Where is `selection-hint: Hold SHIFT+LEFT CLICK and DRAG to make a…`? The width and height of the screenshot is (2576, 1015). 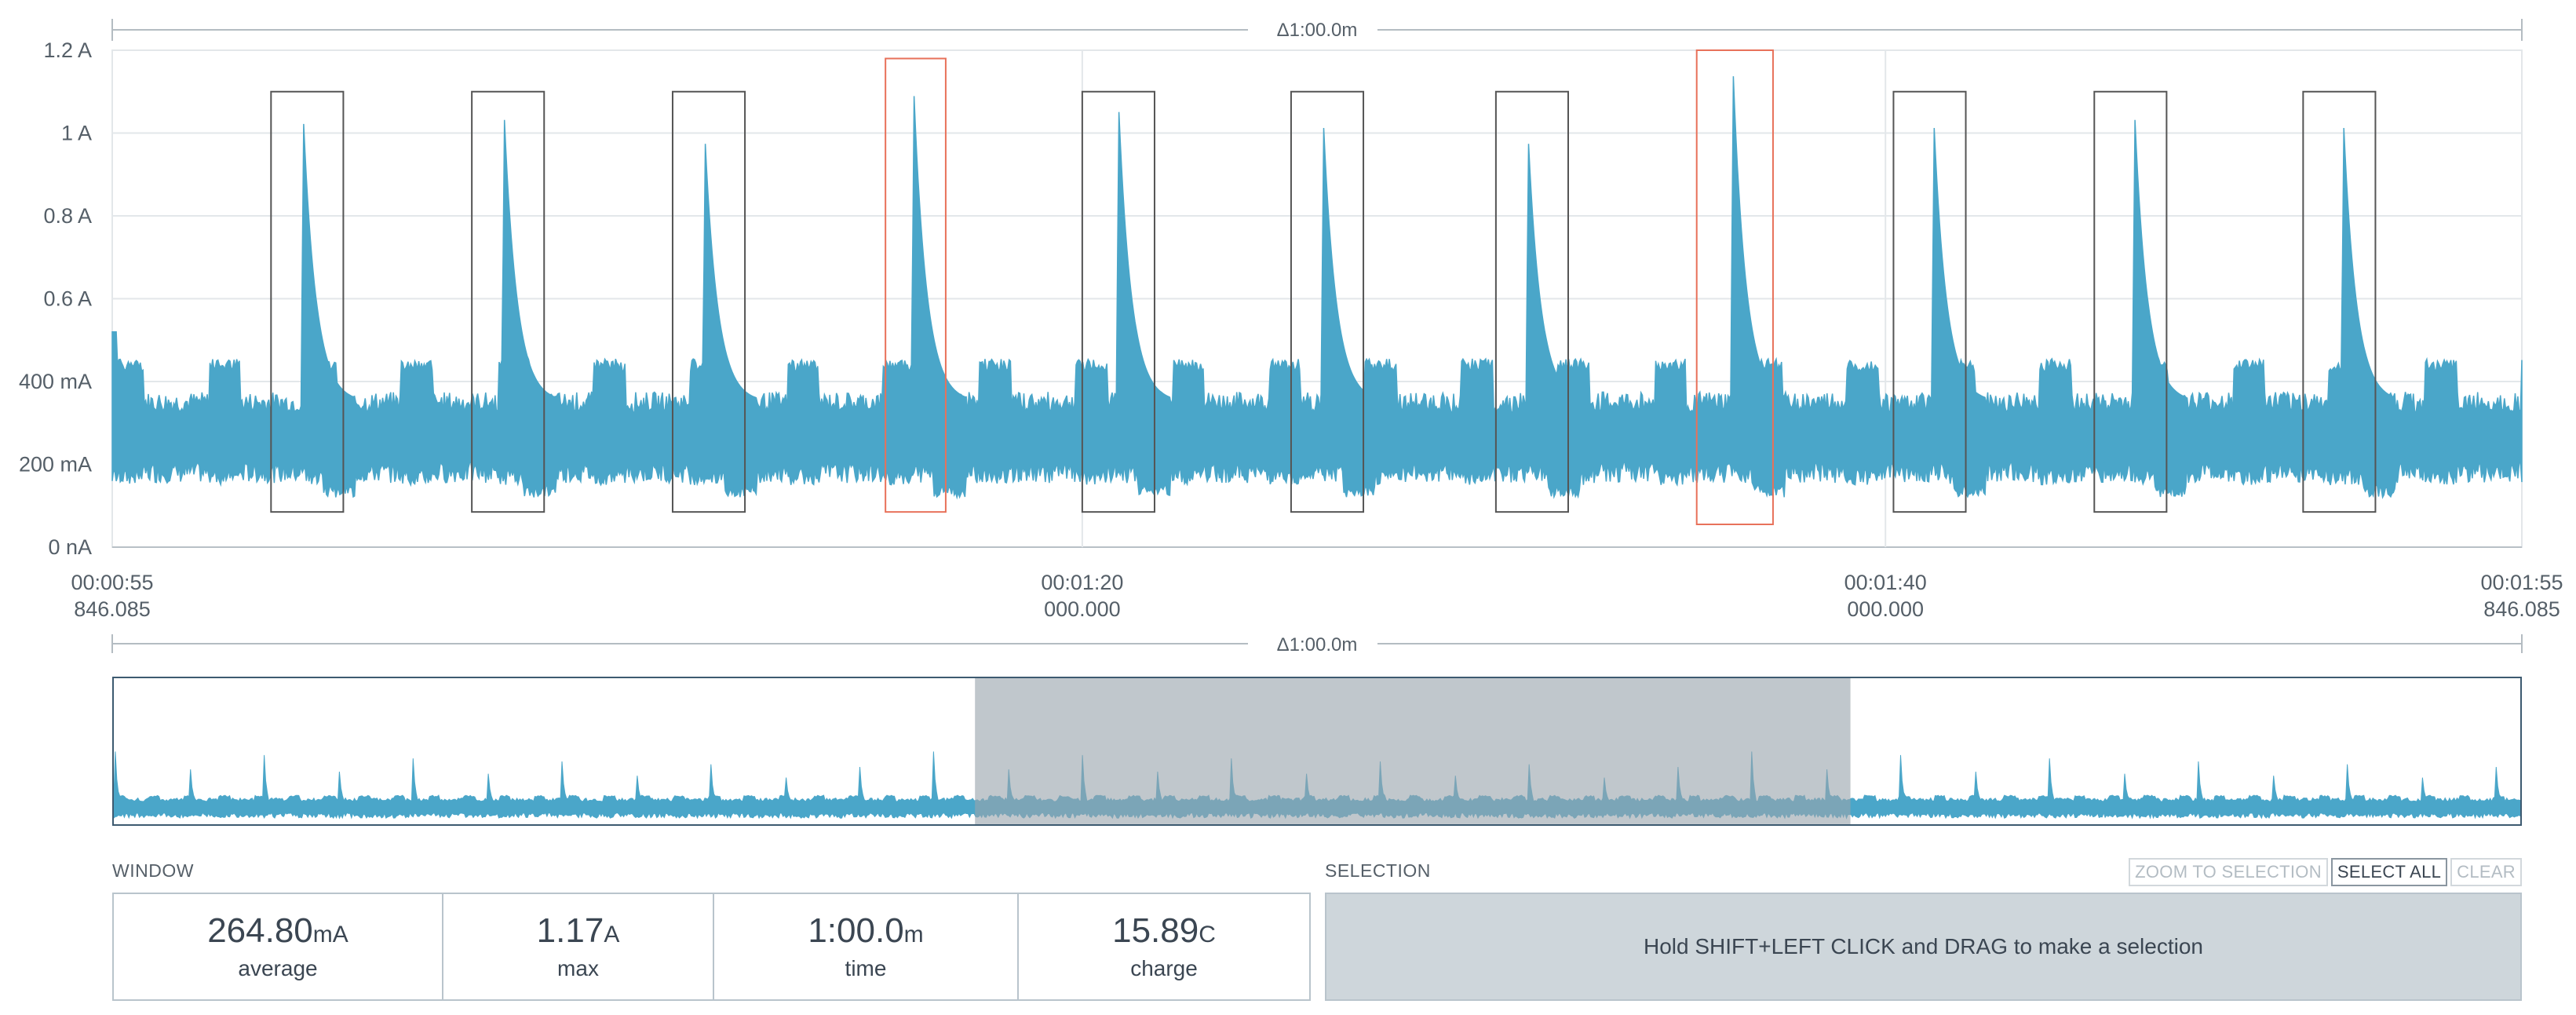
selection-hint: Hold SHIFT+LEFT CLICK and DRAG to make a… is located at coordinates (1923, 946).